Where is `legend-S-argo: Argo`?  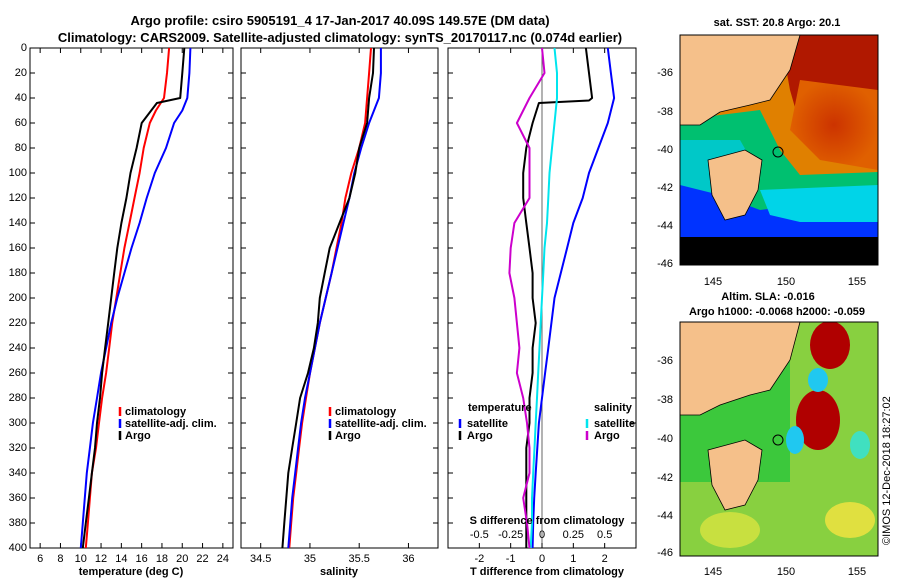
legend-S-argo: Argo is located at coordinates (607, 436).